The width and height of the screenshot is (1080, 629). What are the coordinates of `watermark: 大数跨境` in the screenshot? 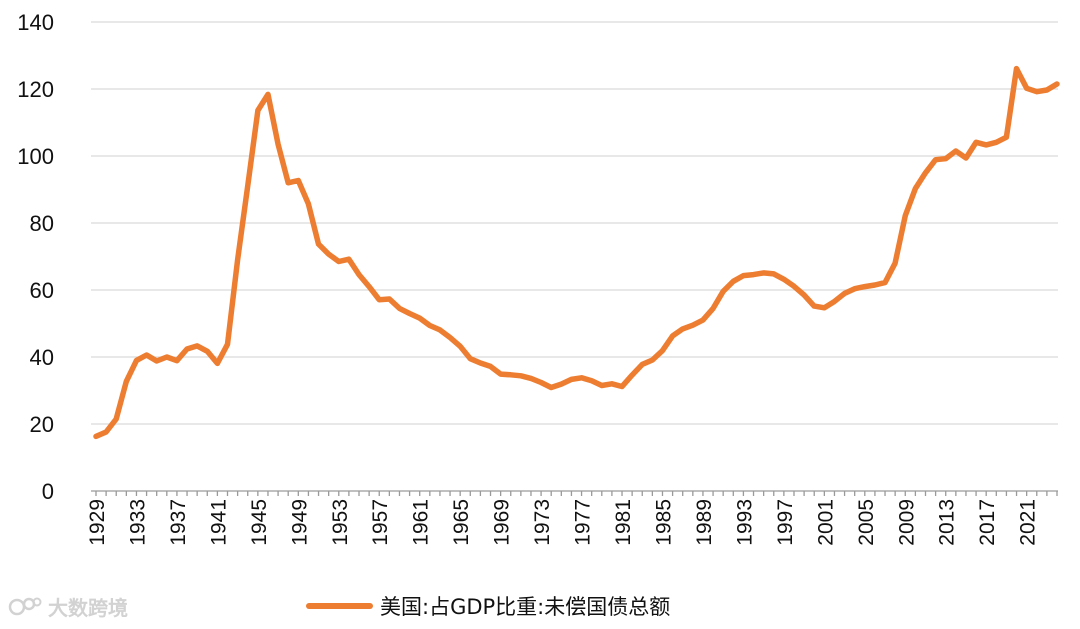 It's located at (68, 606).